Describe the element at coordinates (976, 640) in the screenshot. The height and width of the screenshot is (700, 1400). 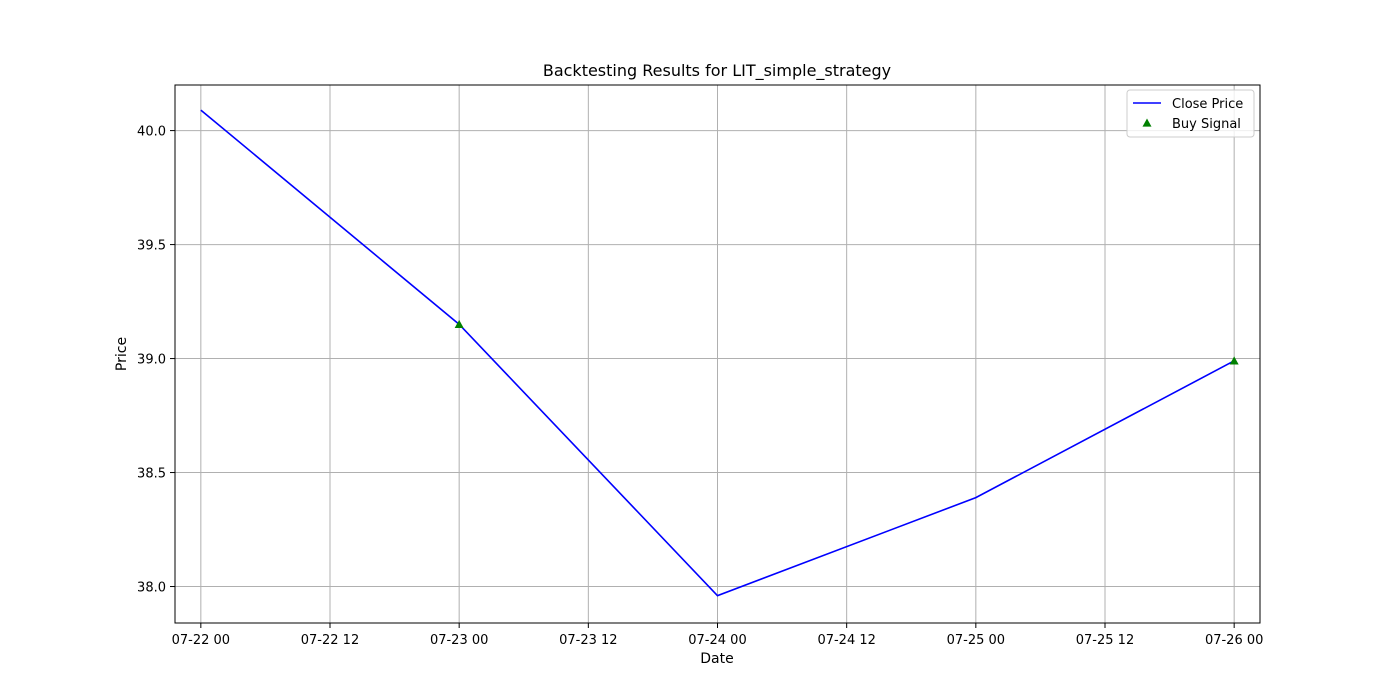
I see `x-tick-label: 07-25 00` at that location.